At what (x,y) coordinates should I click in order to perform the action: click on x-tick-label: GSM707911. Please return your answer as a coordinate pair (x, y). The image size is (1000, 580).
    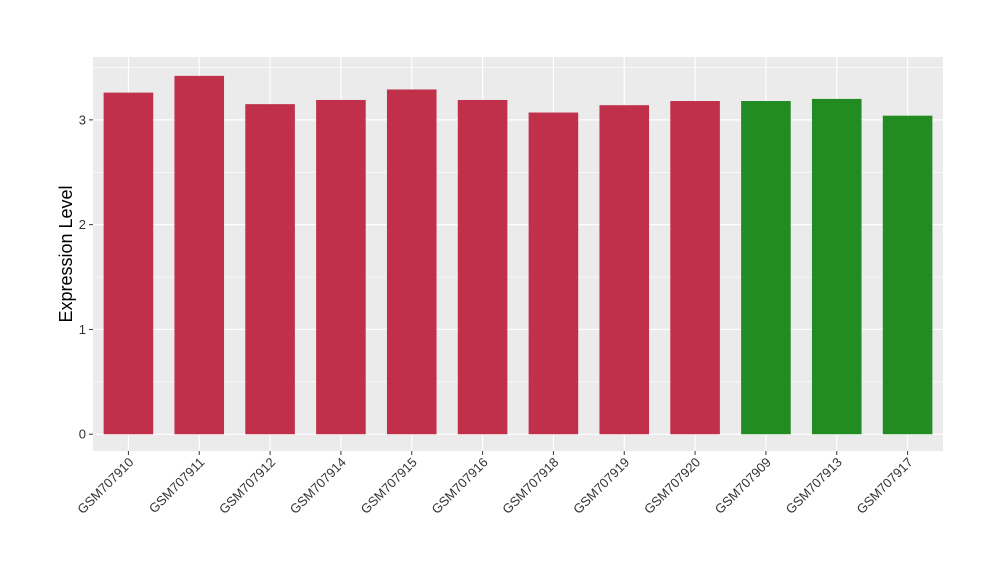
    Looking at the image, I should click on (177, 486).